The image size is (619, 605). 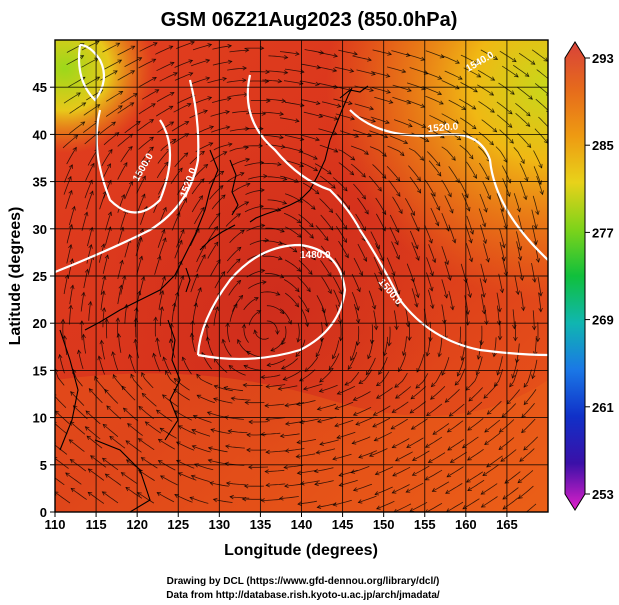 I want to click on x-tick-label: 135, so click(x=261, y=524).